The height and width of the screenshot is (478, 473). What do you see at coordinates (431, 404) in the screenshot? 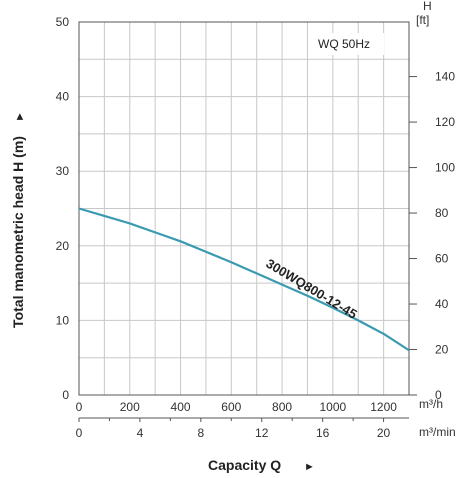
I see `x-axis-unit: m³/h` at bounding box center [431, 404].